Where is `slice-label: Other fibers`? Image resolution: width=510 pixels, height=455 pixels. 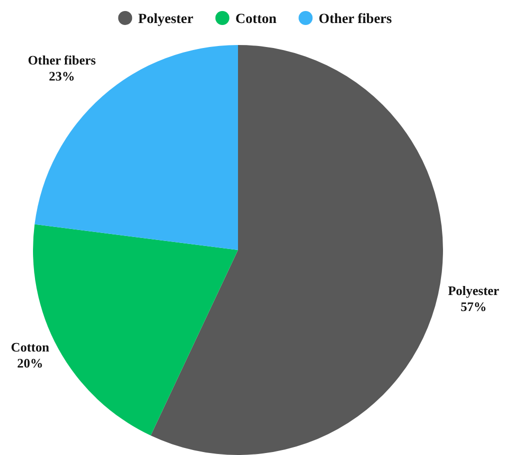
slice-label: Other fibers is located at coordinates (62, 60).